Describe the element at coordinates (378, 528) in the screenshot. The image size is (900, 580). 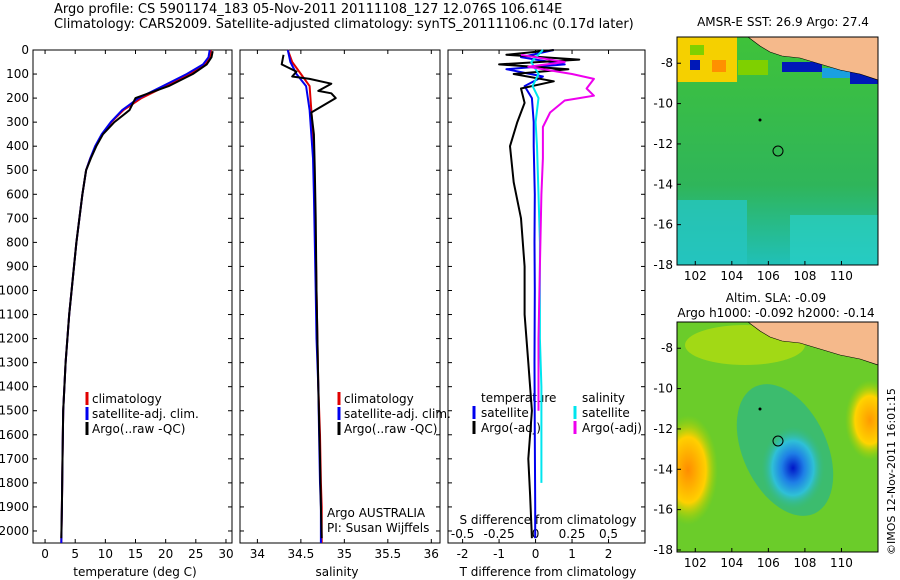
I see `pi-label: PI: Susan Wijffels` at that location.